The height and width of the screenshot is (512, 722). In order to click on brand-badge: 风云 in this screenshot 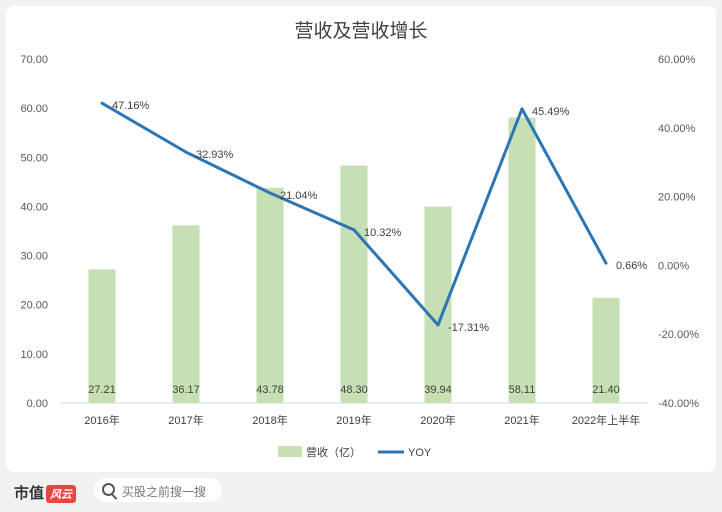, I will do `click(61, 494)`.